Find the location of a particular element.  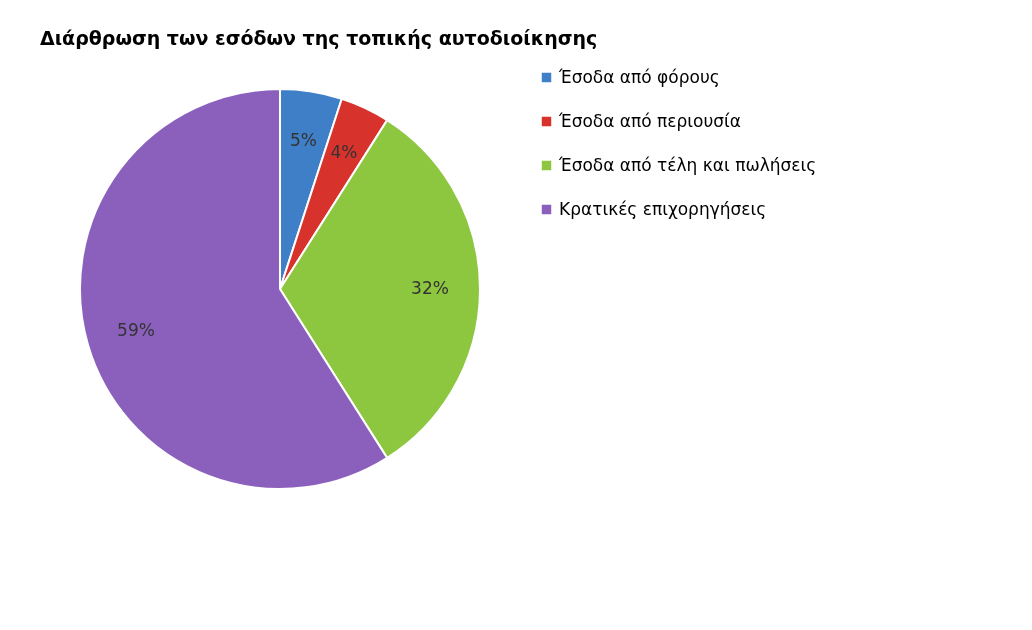

data-label: 59% is located at coordinates (136, 329).